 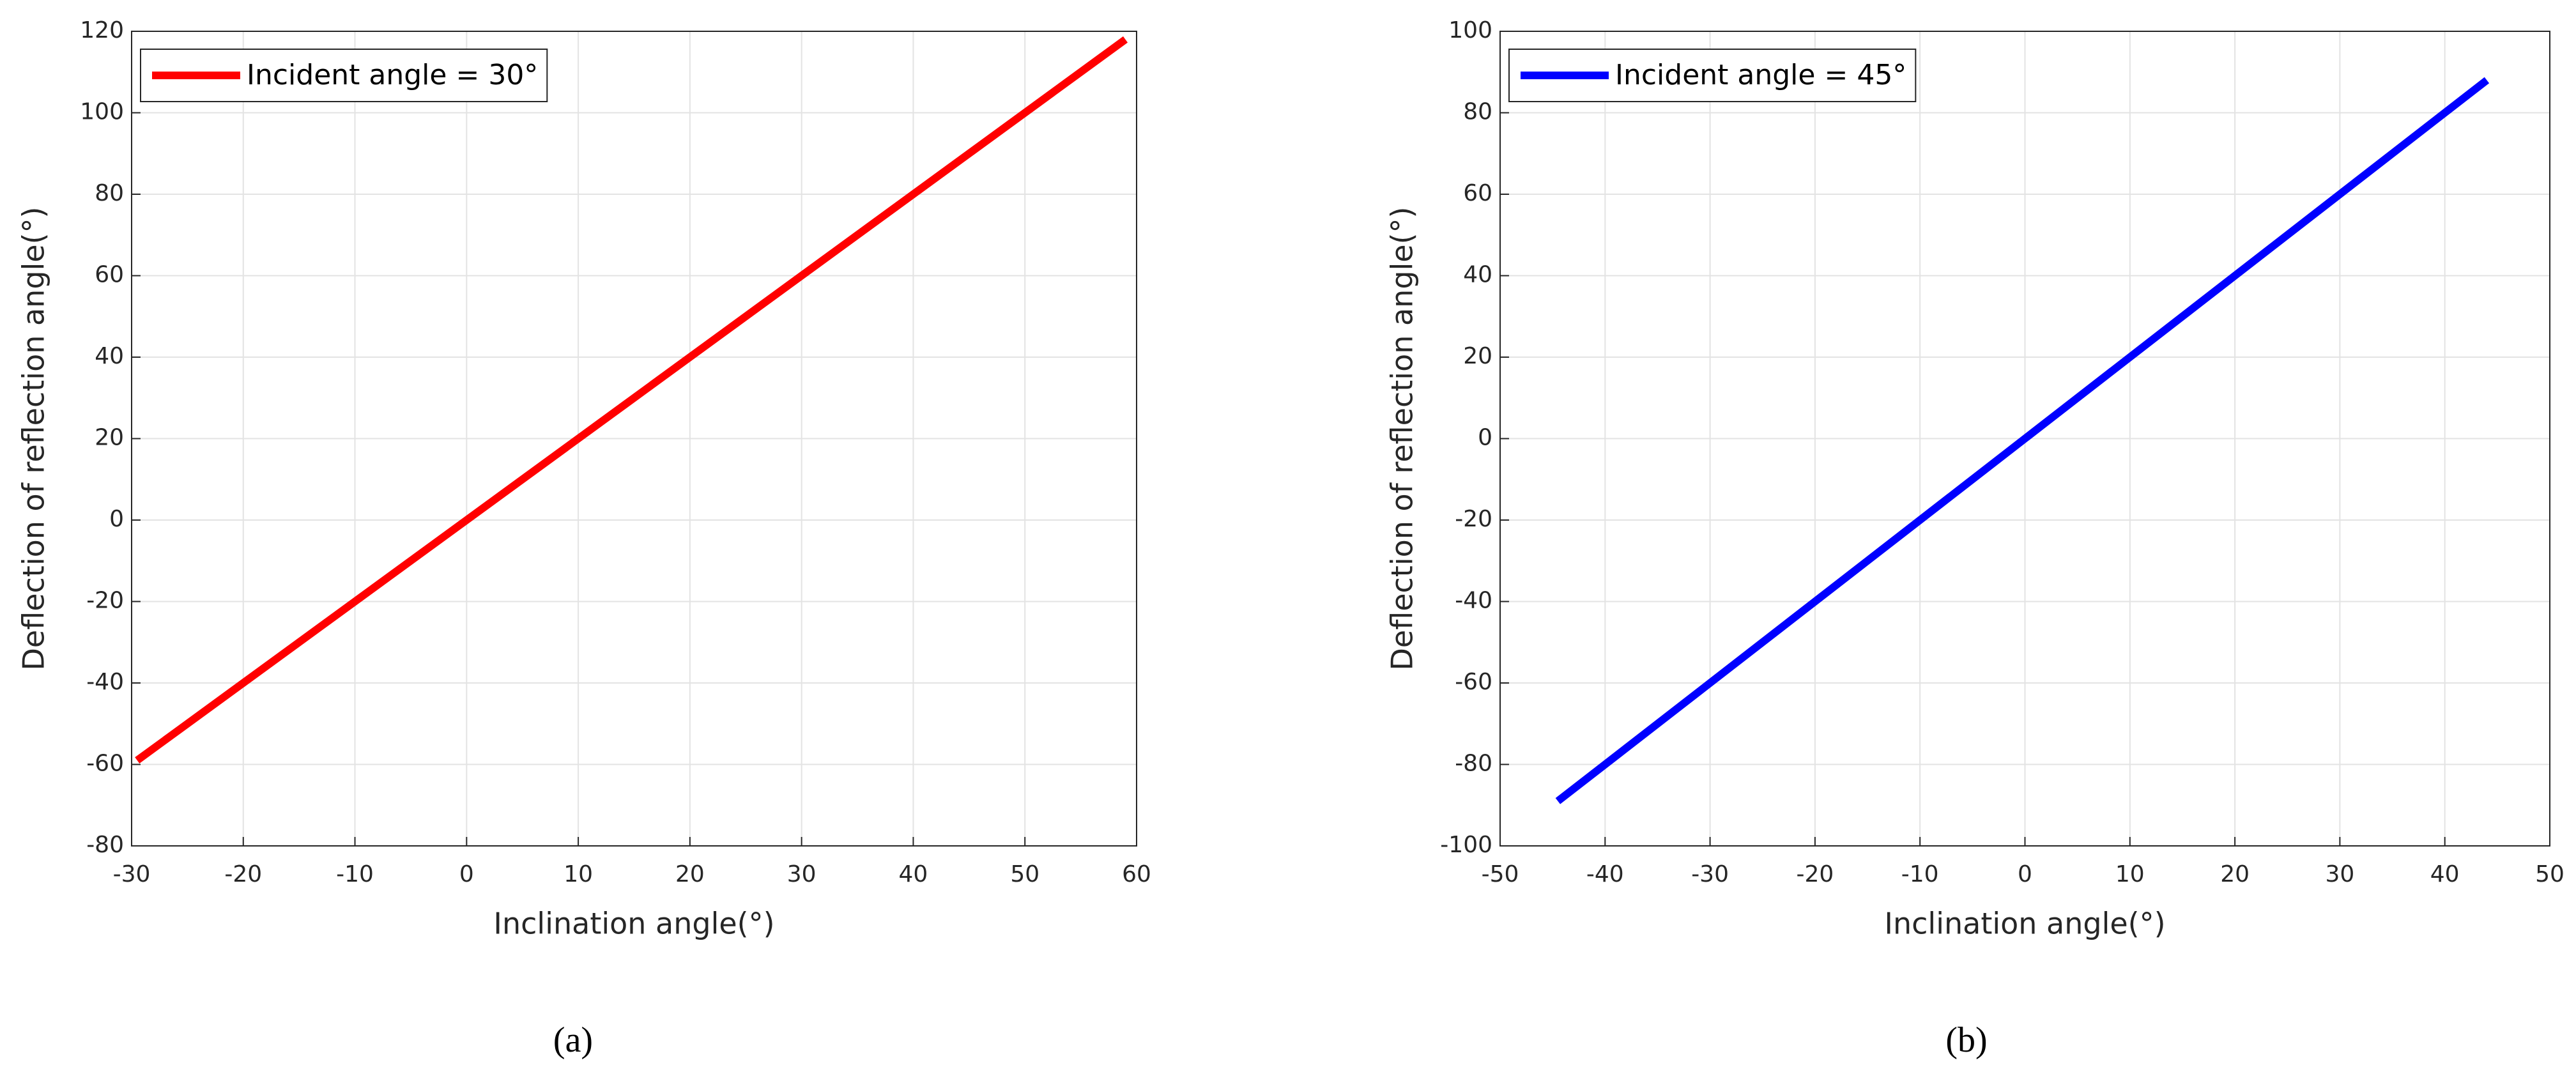 I want to click on x-tick-label: -50, so click(x=1500, y=874).